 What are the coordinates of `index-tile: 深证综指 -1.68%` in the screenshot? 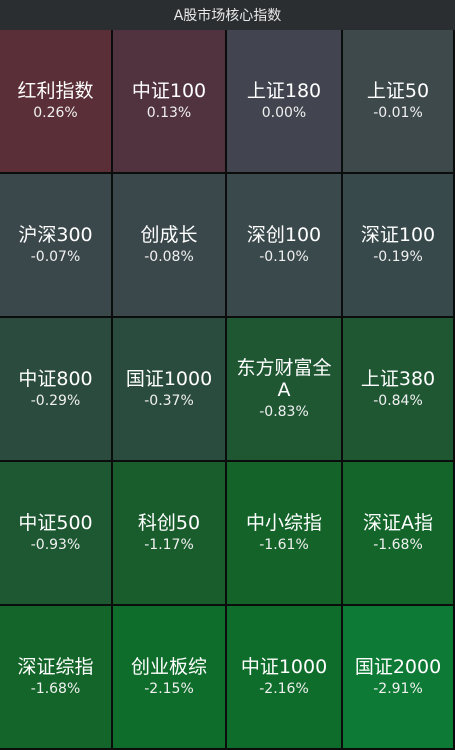 It's located at (56, 678).